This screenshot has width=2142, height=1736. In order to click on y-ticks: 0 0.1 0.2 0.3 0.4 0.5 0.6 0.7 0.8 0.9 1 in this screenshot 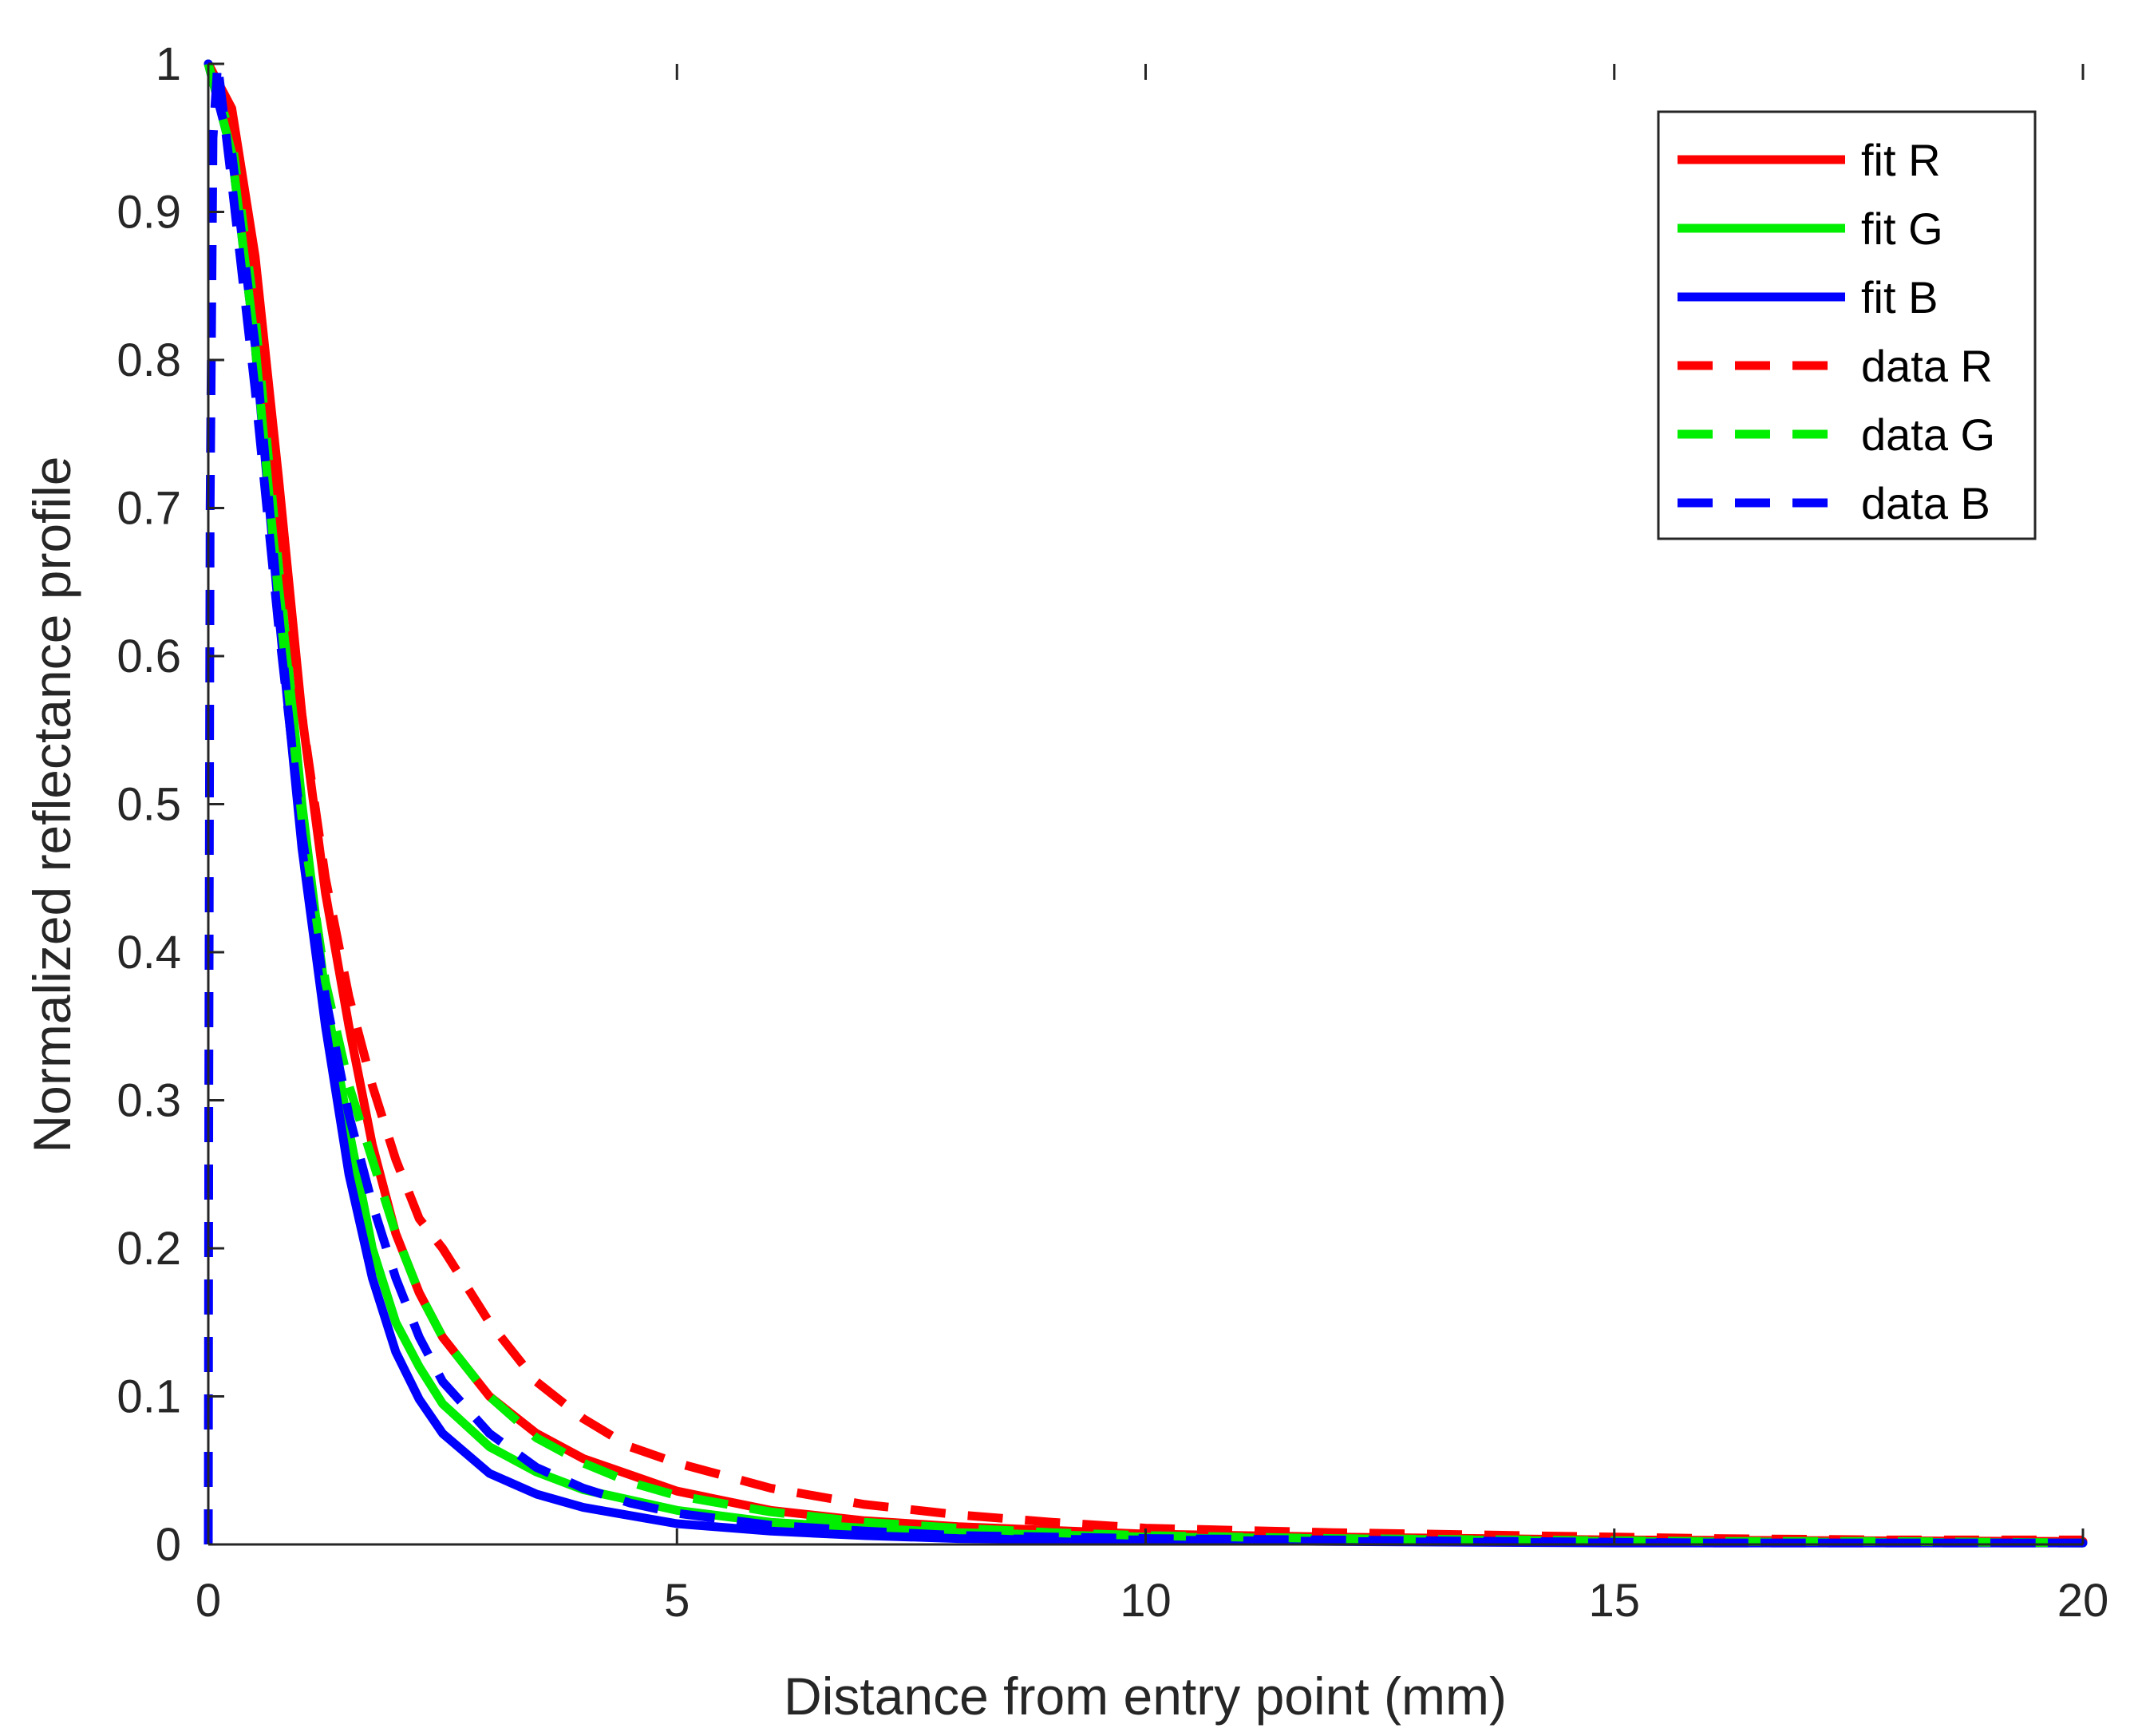, I will do `click(170, 804)`.